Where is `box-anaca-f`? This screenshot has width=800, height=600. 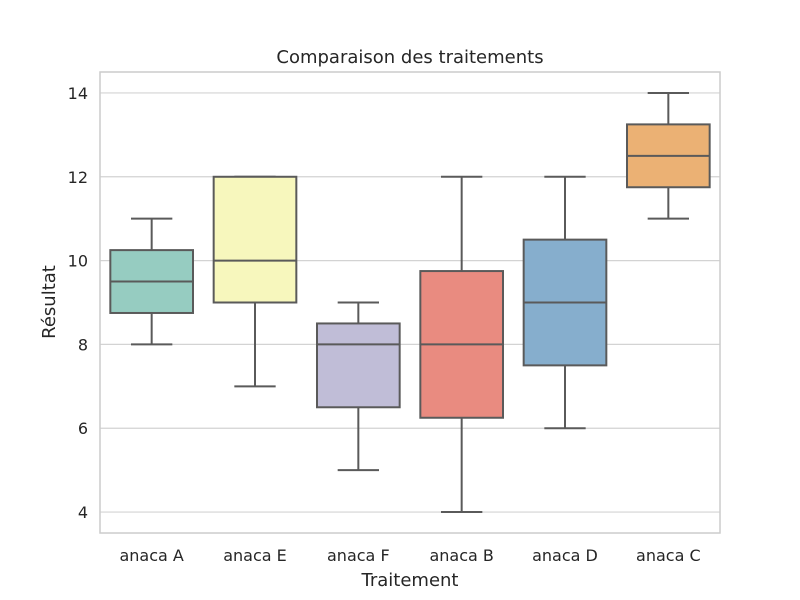 box-anaca-f is located at coordinates (358, 386).